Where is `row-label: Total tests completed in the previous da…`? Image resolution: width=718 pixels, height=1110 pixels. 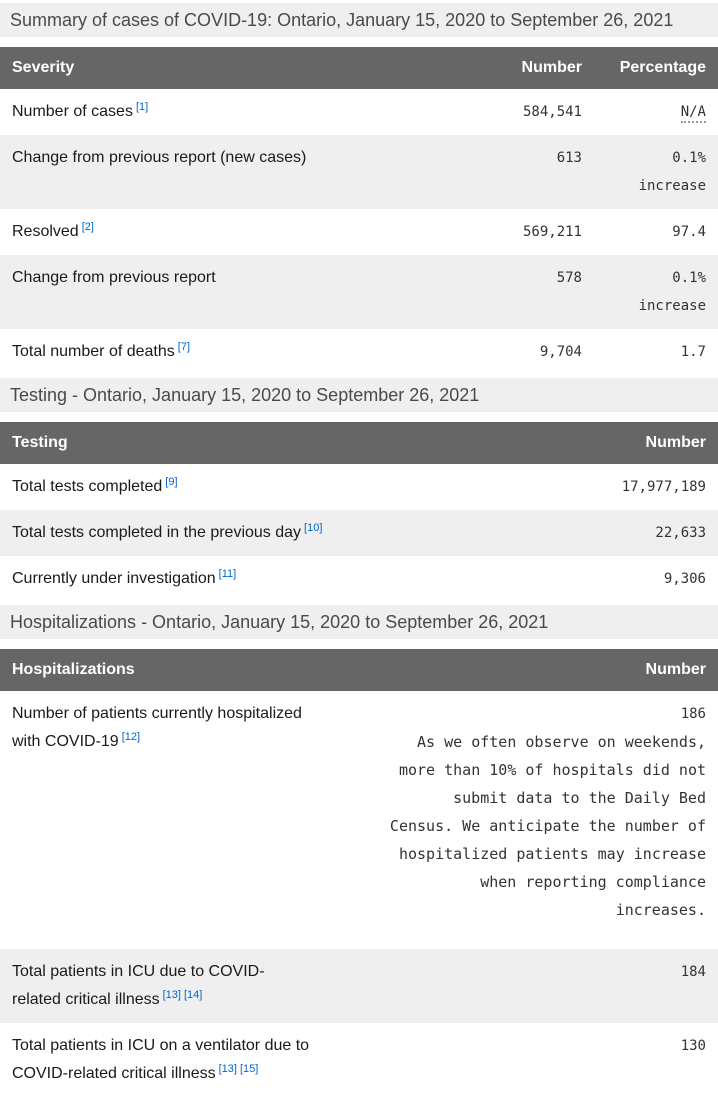 row-label: Total tests completed in the previous da… is located at coordinates (259, 533).